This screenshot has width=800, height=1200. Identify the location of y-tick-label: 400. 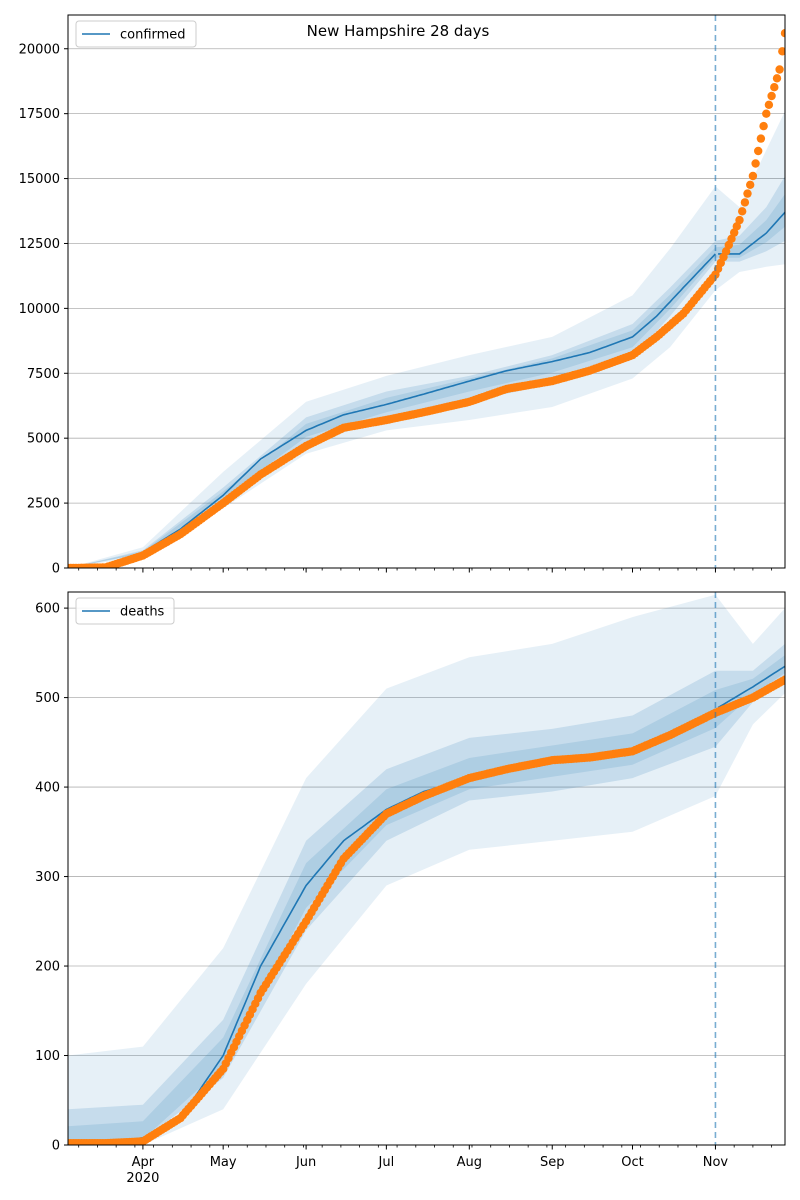
(47, 788).